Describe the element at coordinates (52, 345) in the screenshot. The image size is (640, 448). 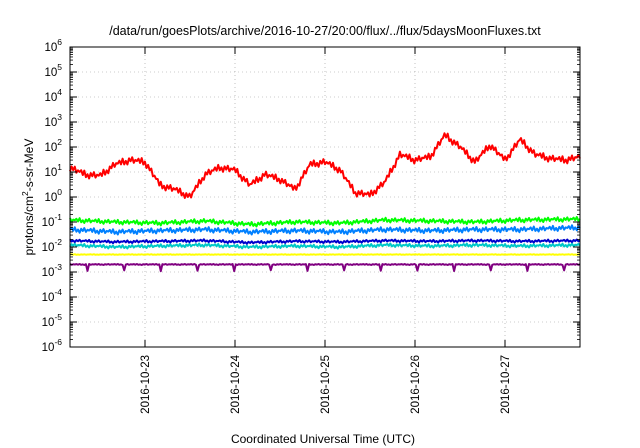
I see `y-tick-label: 10⁻⁶` at that location.